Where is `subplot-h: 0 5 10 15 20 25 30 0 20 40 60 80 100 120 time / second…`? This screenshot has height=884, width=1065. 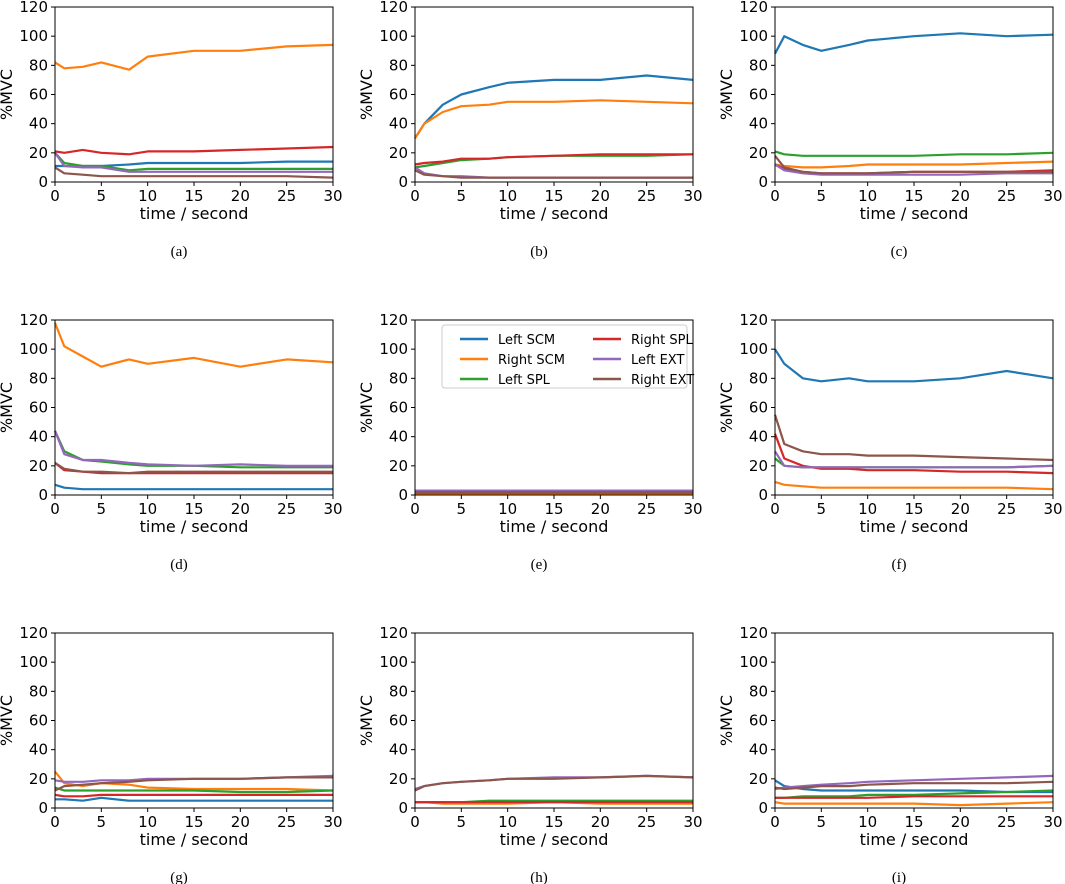
subplot-h: 0 5 10 15 20 25 30 0 20 40 60 80 100 120 time / second… is located at coordinates (530, 754).